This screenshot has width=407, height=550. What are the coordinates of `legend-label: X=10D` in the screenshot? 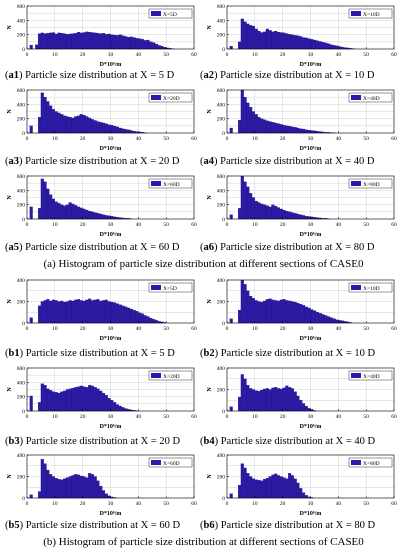 It's located at (371, 289).